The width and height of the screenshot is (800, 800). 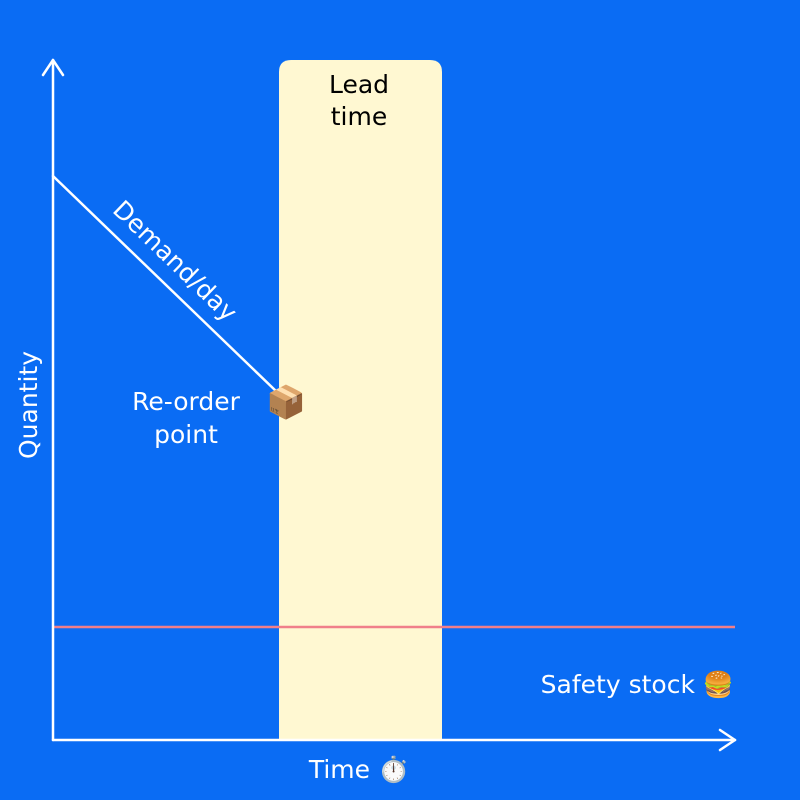 What do you see at coordinates (727, 740) in the screenshot?
I see `x-axis-arrow` at bounding box center [727, 740].